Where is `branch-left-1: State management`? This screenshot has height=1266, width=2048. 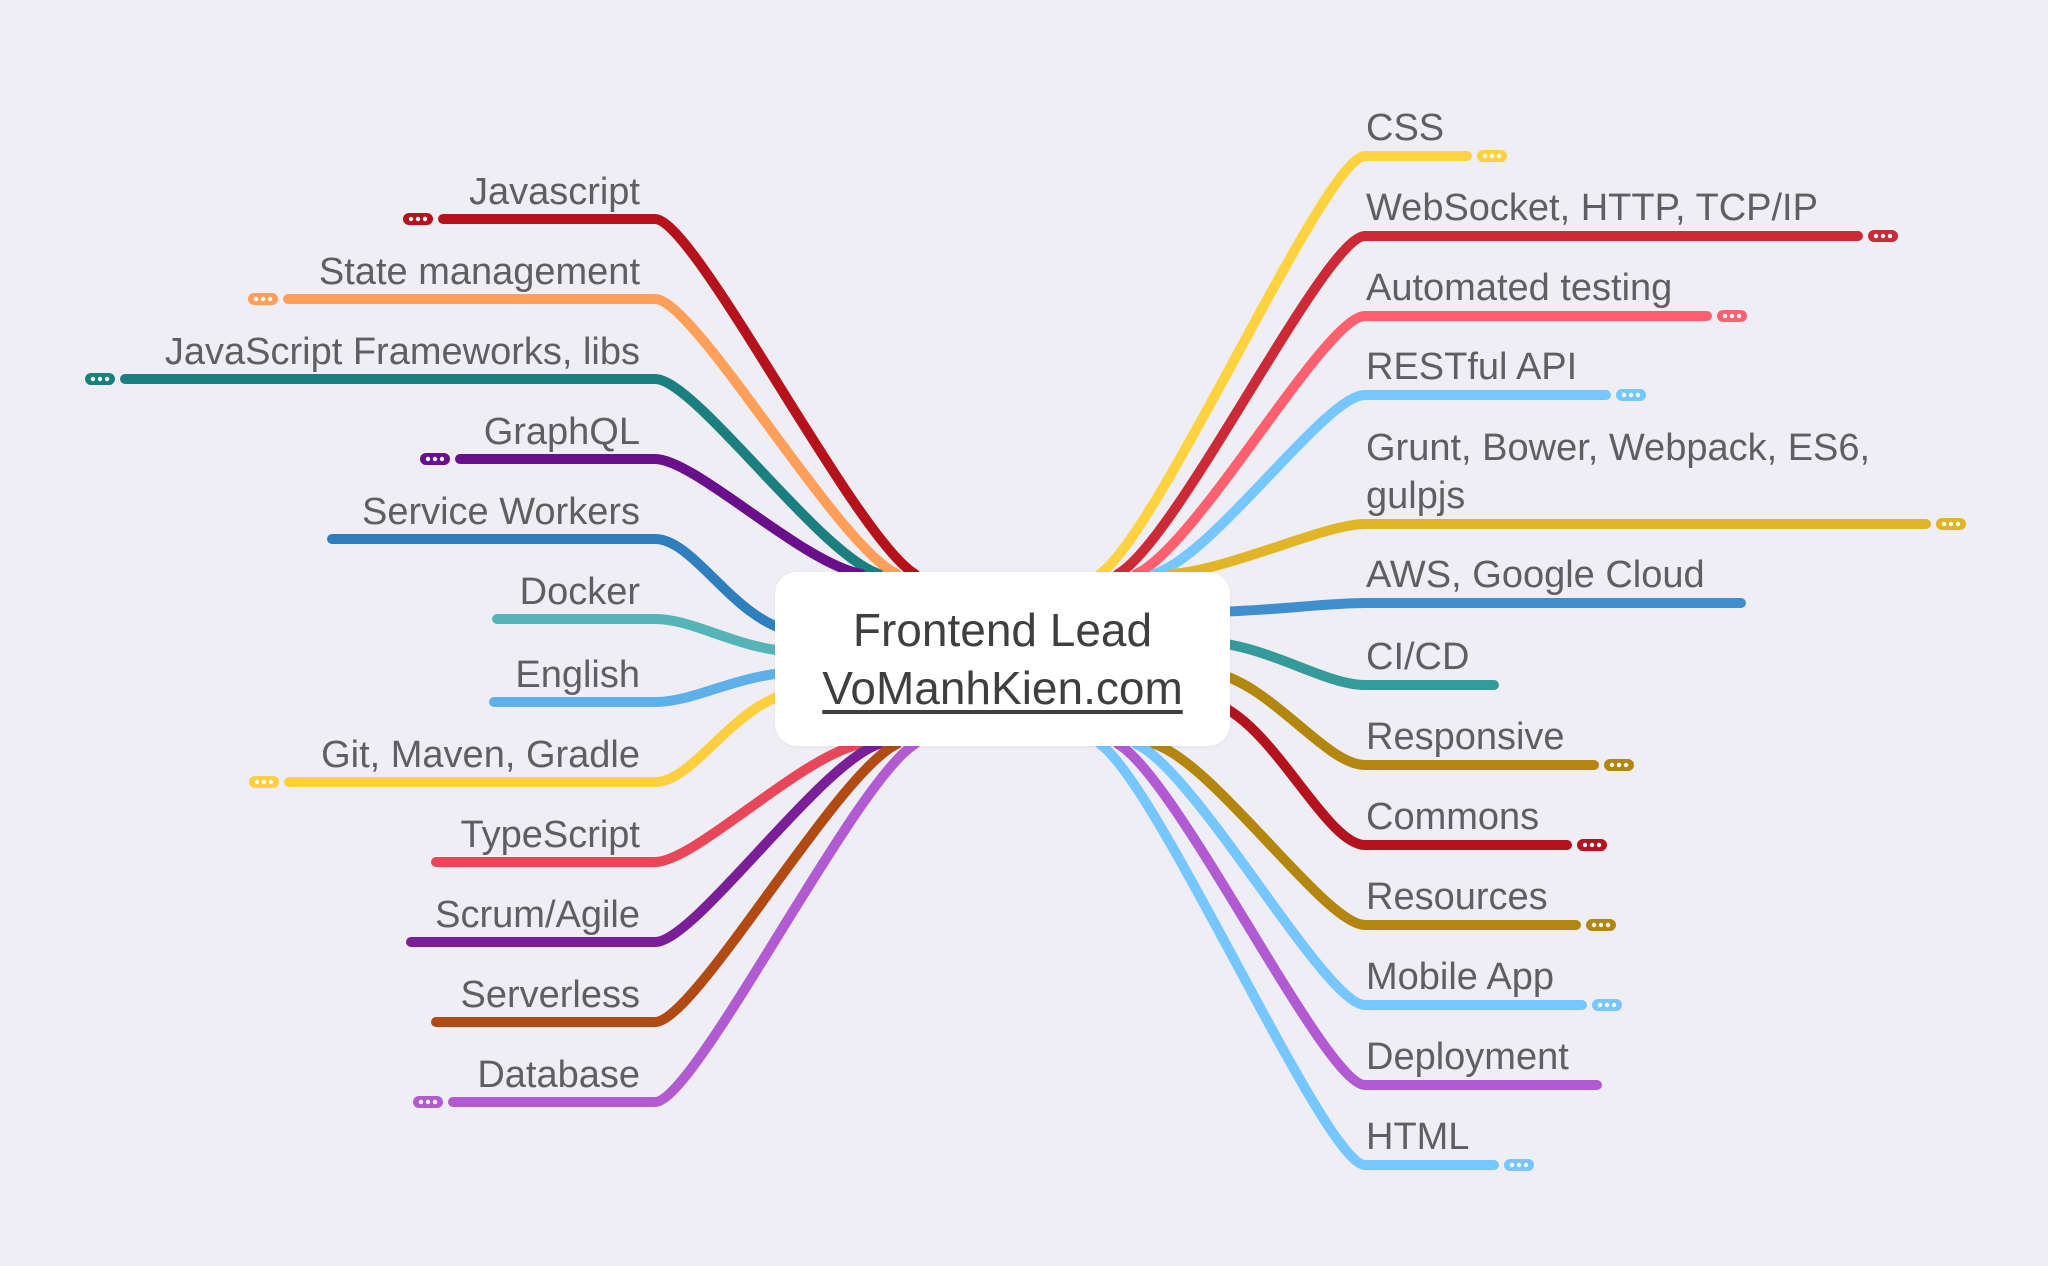 branch-left-1: State management is located at coordinates (479, 272).